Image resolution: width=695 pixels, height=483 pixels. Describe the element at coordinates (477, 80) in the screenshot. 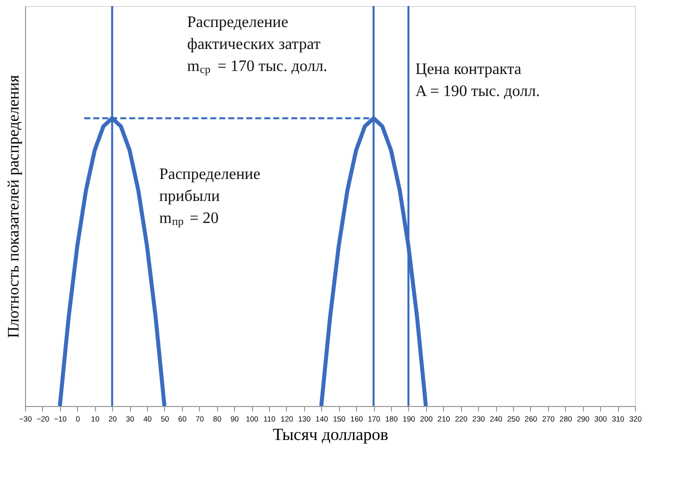

I see `text: Цена контракта A = 190 тыс. долл.` at that location.